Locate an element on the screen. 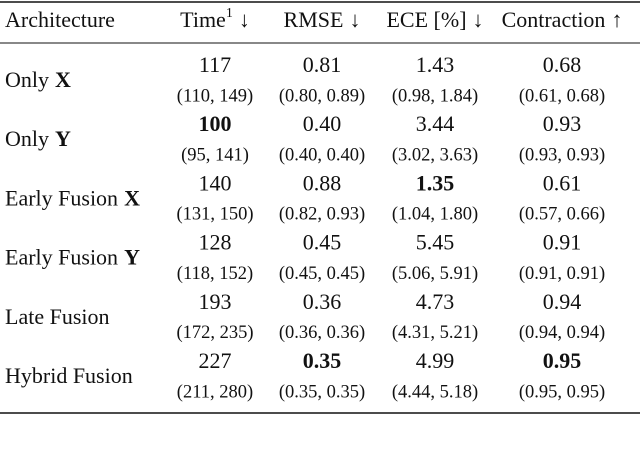  cell-value: 0.88 is located at coordinates (322, 182).